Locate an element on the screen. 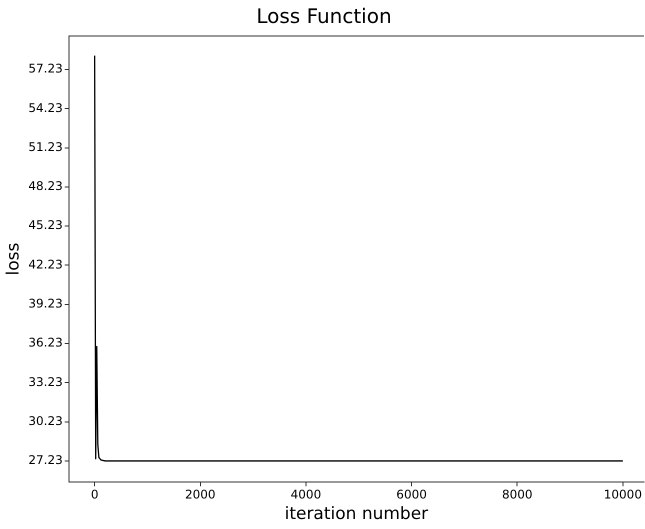 This screenshot has height=529, width=645. x-tick-label: 2000 is located at coordinates (200, 495).